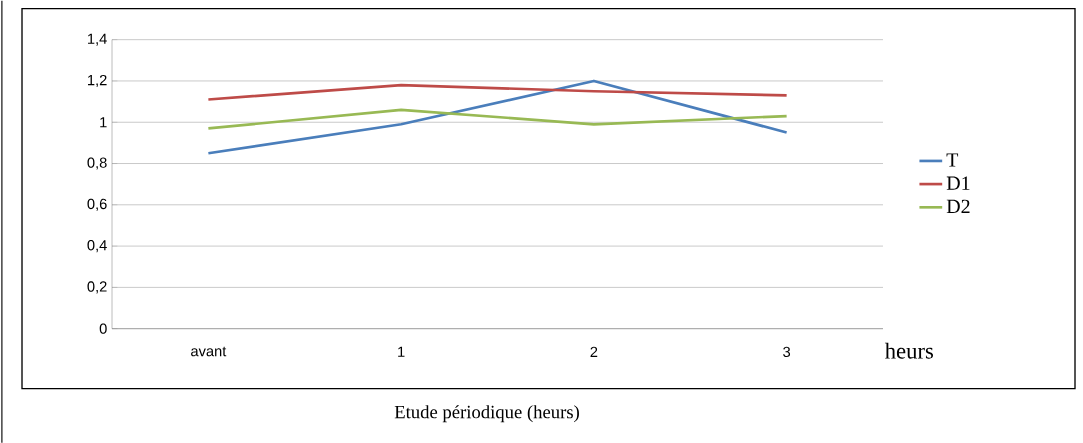 This screenshot has height=443, width=1083. I want to click on x-tick-label: avant, so click(209, 351).